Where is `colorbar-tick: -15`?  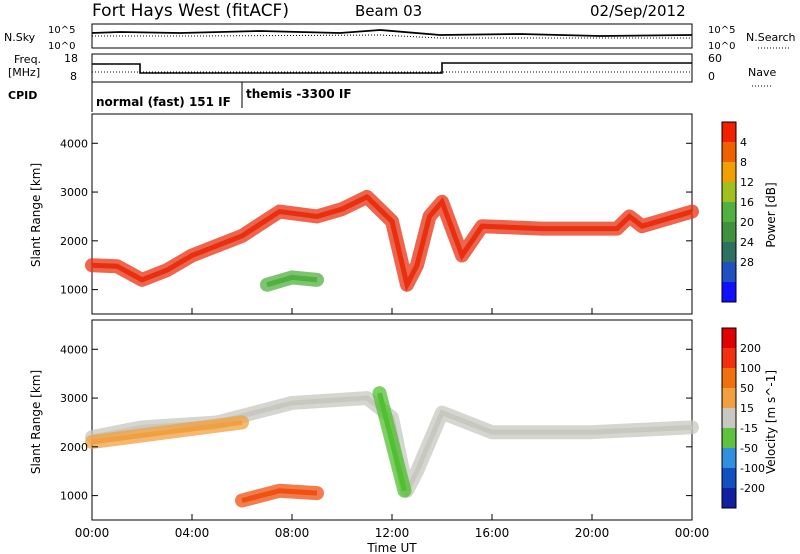
colorbar-tick: -15 is located at coordinates (749, 428).